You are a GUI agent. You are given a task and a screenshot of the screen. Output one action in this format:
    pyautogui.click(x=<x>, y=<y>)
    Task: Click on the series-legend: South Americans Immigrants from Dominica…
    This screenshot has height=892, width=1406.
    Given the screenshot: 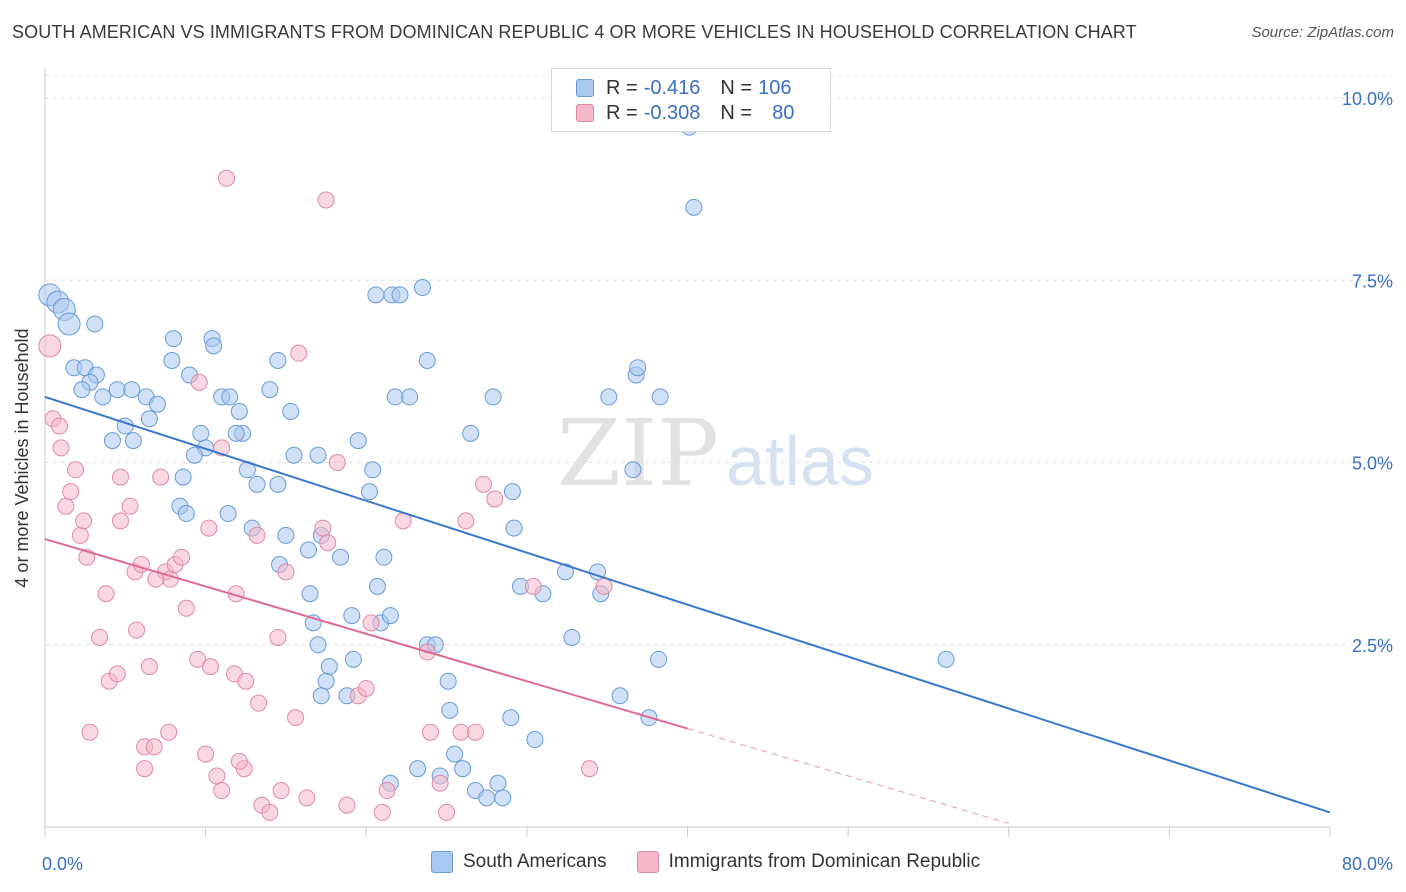 What is the action you would take?
    pyautogui.click(x=720, y=862)
    